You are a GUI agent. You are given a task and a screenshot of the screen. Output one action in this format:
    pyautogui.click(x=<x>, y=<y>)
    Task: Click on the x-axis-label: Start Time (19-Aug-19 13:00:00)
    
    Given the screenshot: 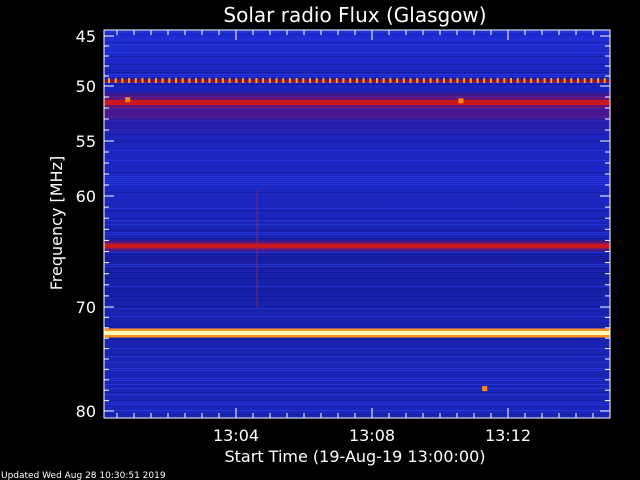 What is the action you would take?
    pyautogui.click(x=355, y=456)
    